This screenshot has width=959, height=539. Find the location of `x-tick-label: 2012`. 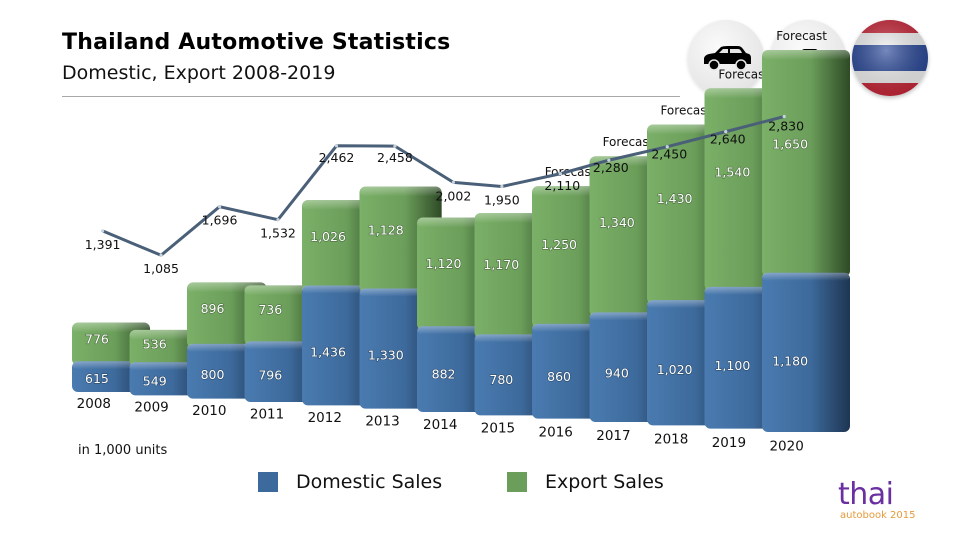

x-tick-label: 2012 is located at coordinates (325, 418).